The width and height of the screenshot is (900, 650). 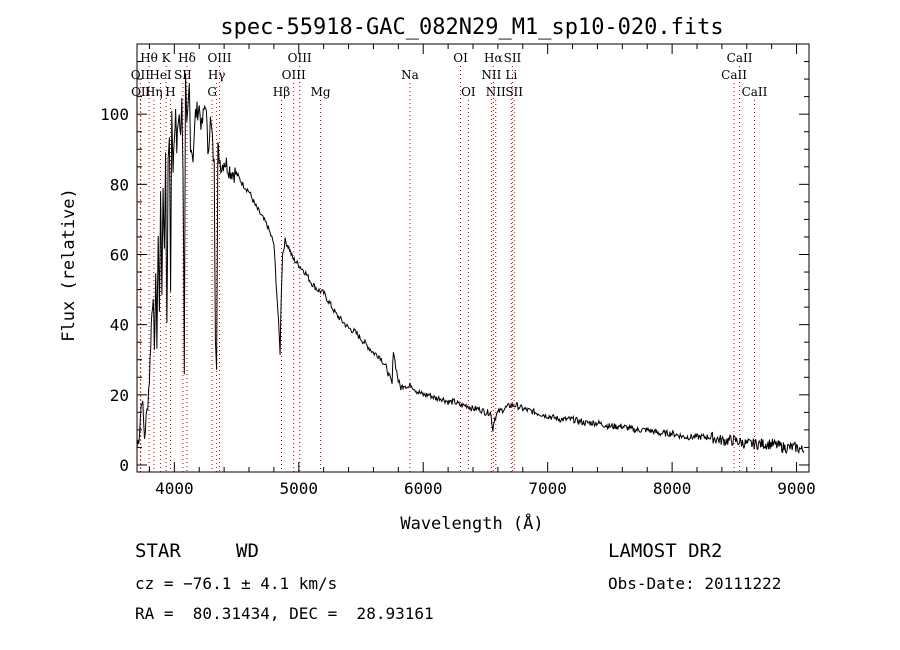 What do you see at coordinates (547, 488) in the screenshot?
I see `x-tick-label: 7000` at bounding box center [547, 488].